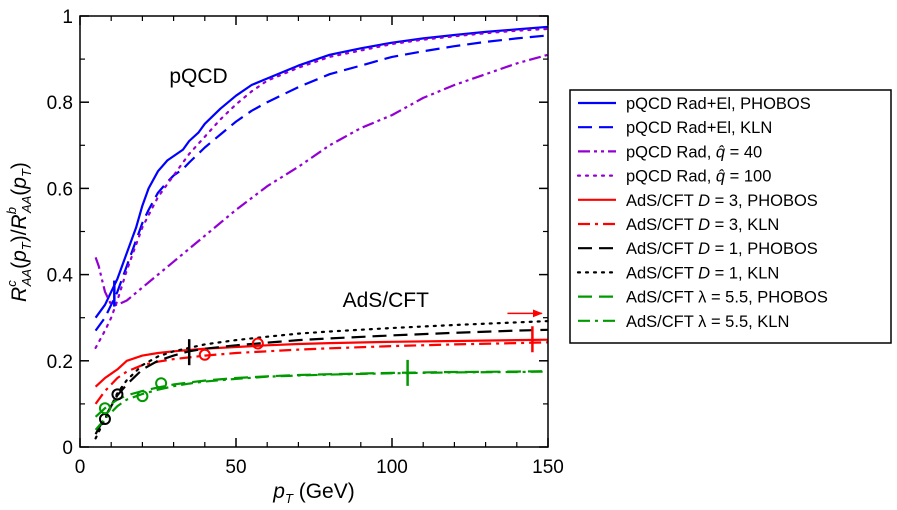  What do you see at coordinates (80, 467) in the screenshot?
I see `x-tick-label: 0` at bounding box center [80, 467].